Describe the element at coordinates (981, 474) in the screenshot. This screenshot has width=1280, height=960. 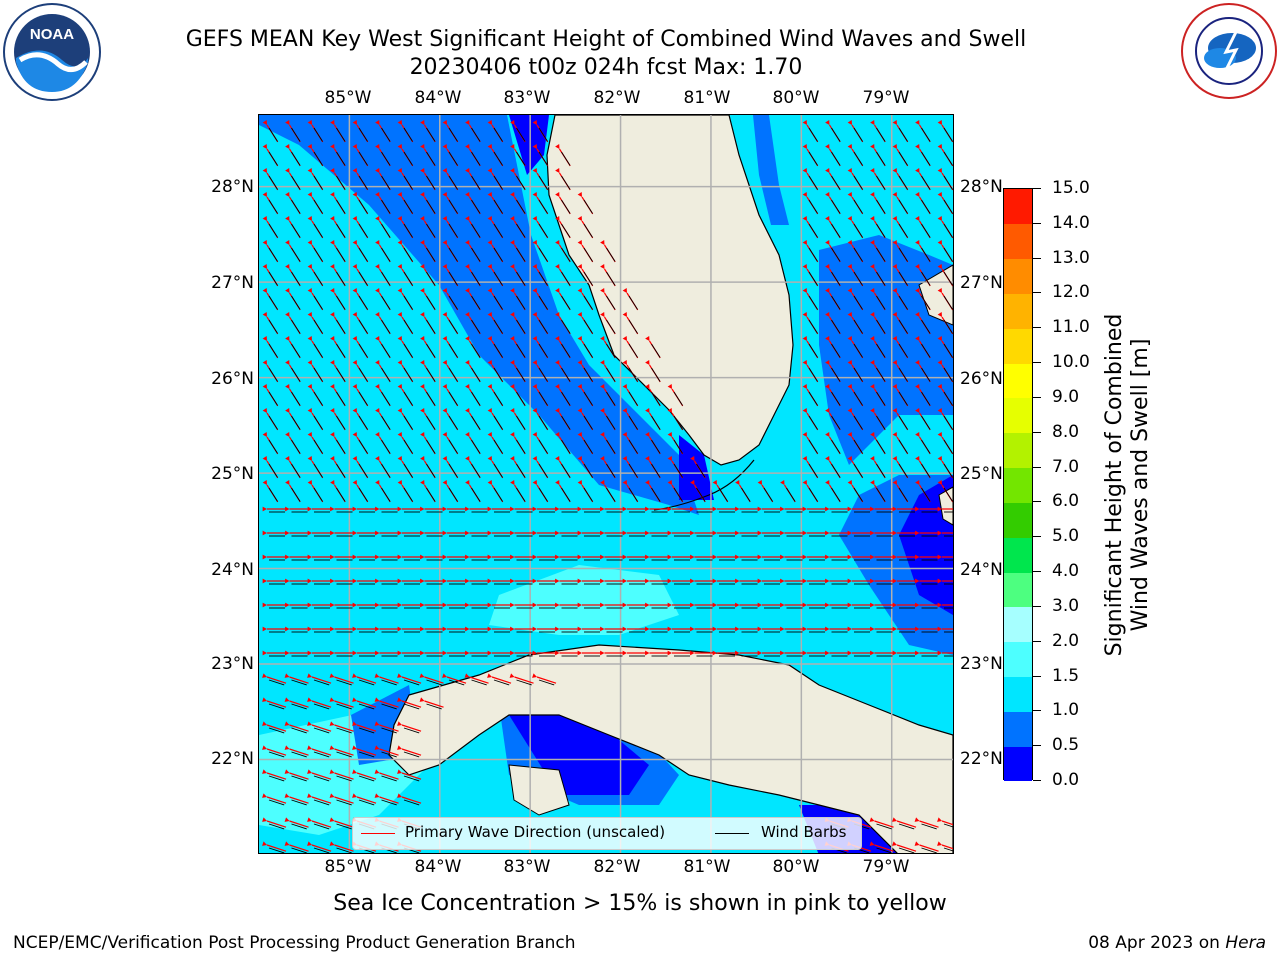
I see `right-lat-label-25n: 25°N` at that location.